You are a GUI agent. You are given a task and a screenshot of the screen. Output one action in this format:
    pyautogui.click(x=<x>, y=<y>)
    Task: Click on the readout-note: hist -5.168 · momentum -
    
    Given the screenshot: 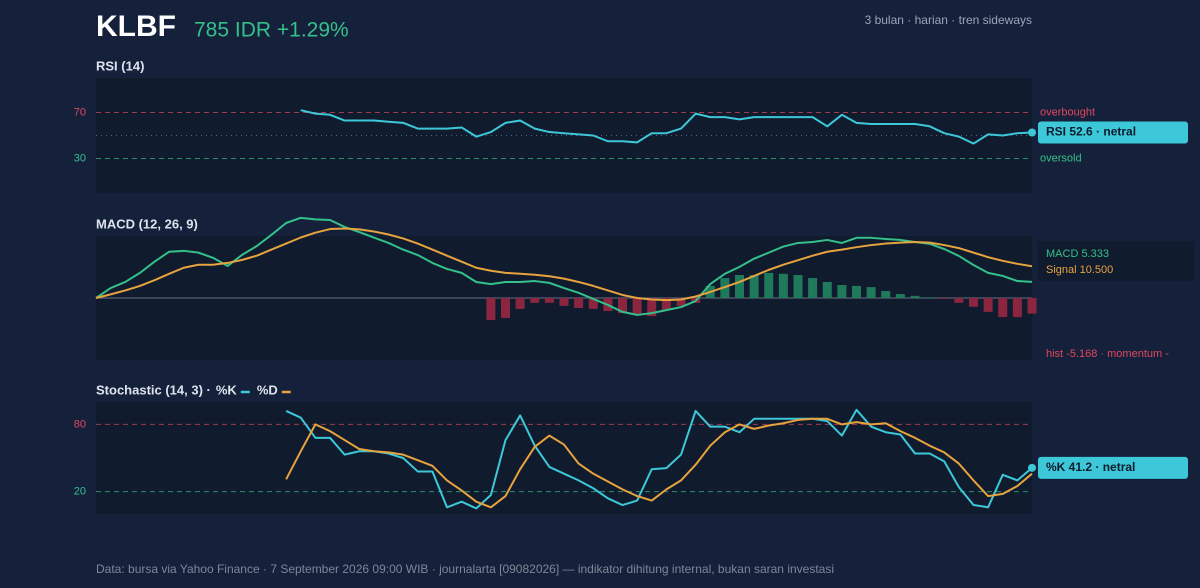 What is the action you would take?
    pyautogui.click(x=1107, y=354)
    